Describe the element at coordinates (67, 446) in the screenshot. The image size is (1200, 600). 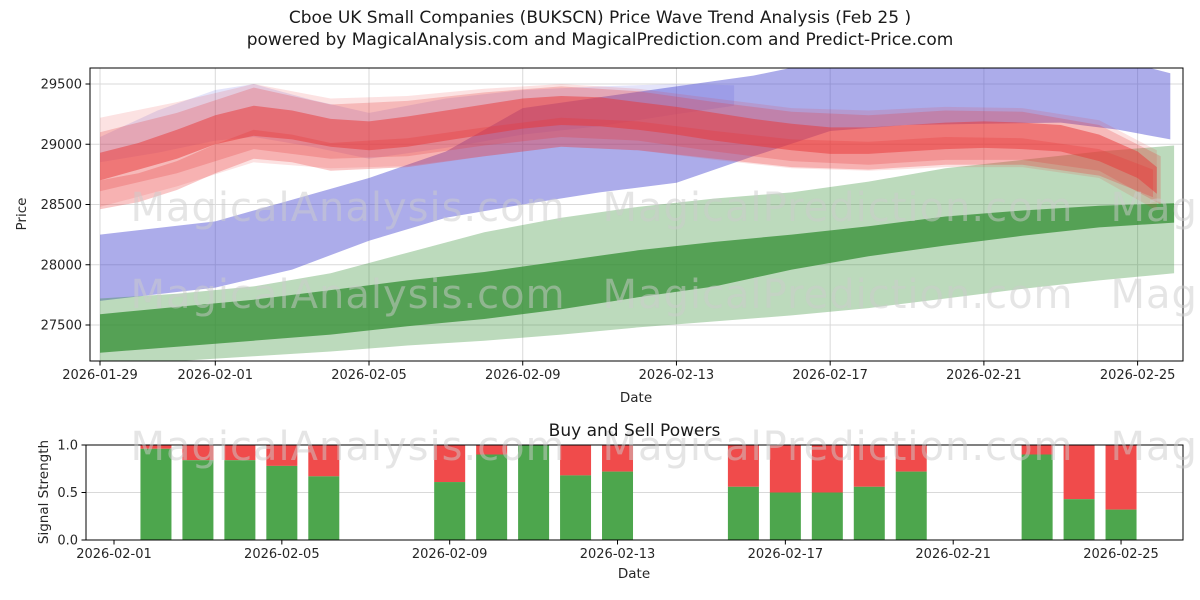
I see `bottom-y-tick-label: 1.0` at that location.